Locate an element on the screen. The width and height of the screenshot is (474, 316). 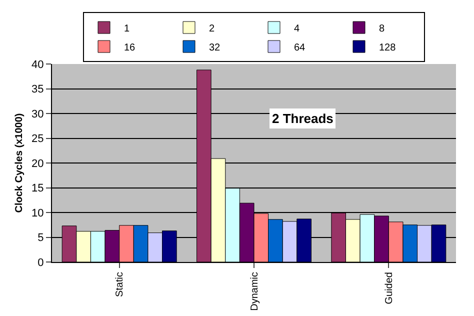
y-tick-label: 30 is located at coordinates (38, 114).